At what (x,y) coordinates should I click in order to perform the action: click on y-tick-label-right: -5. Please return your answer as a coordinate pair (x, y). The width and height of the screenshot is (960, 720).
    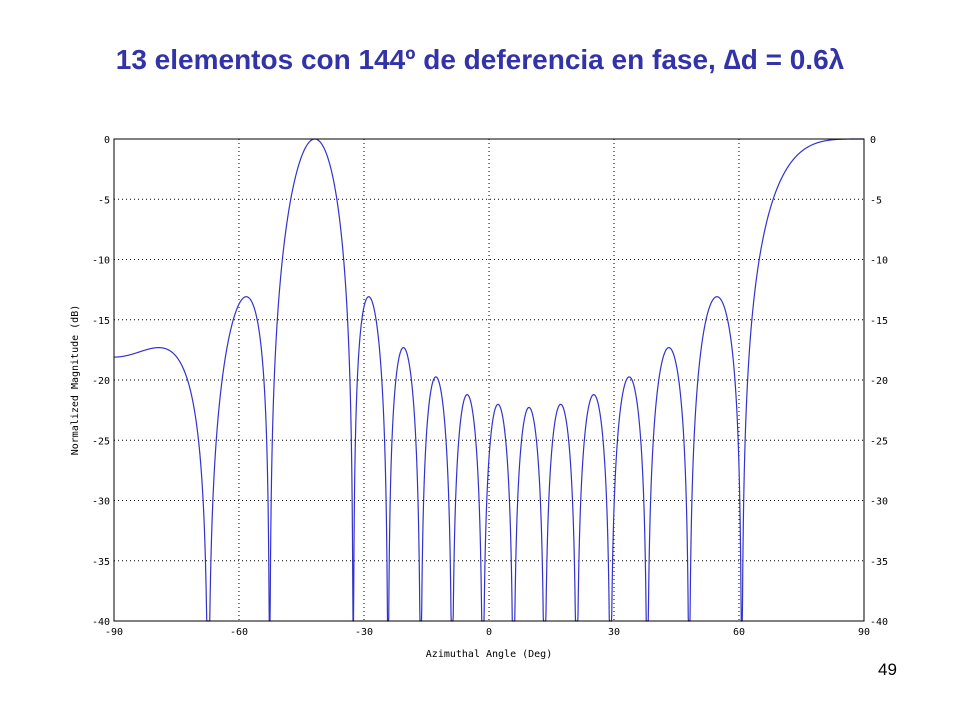
    Looking at the image, I should click on (876, 200).